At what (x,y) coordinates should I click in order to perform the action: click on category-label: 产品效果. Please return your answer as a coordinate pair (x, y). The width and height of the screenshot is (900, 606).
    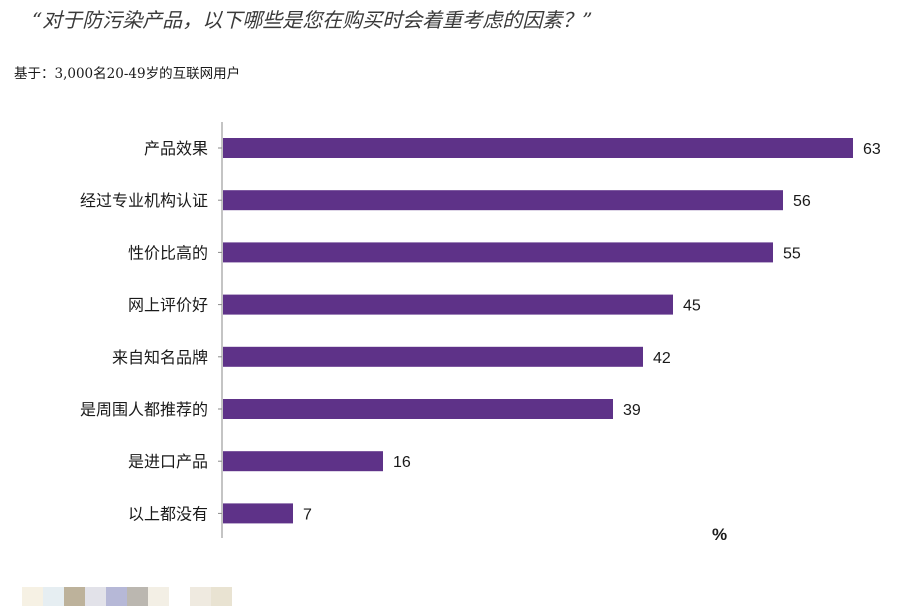
    Looking at the image, I should click on (176, 148).